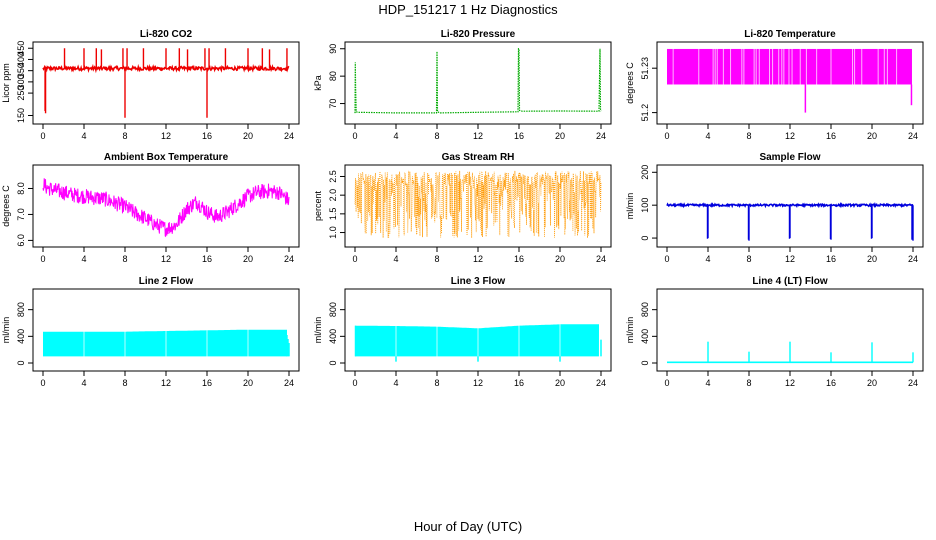 This screenshot has height=540, width=936. I want to click on y-tick-label: 1.0, so click(333, 232).